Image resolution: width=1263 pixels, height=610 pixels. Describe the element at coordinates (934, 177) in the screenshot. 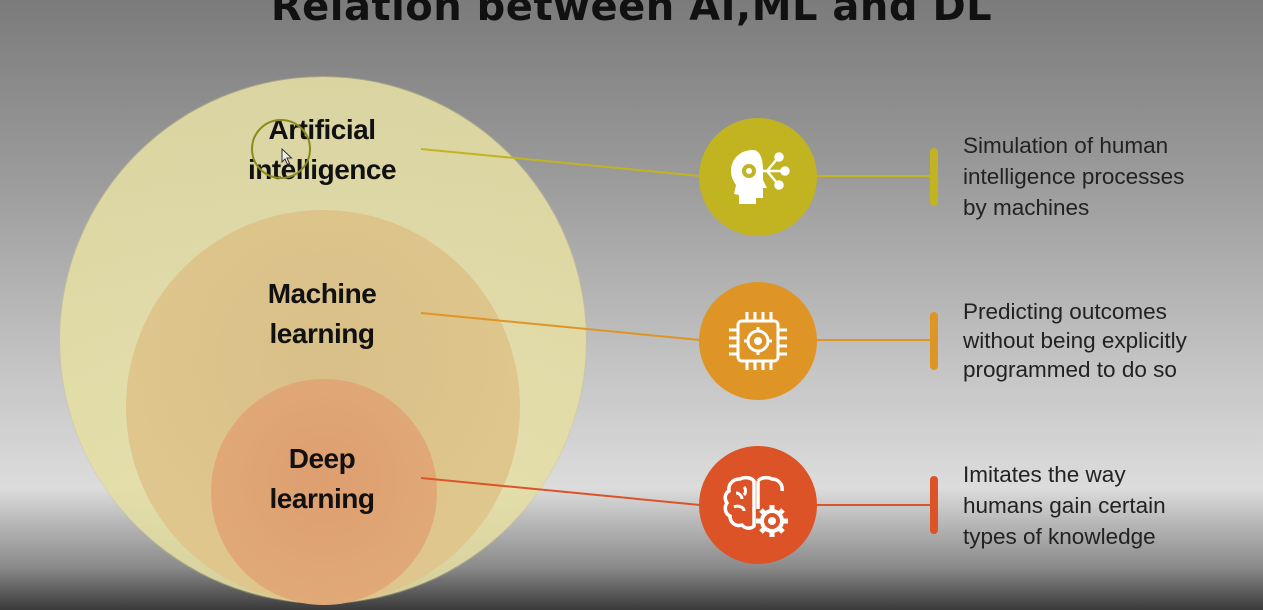

I see `ai-accent-bar` at that location.